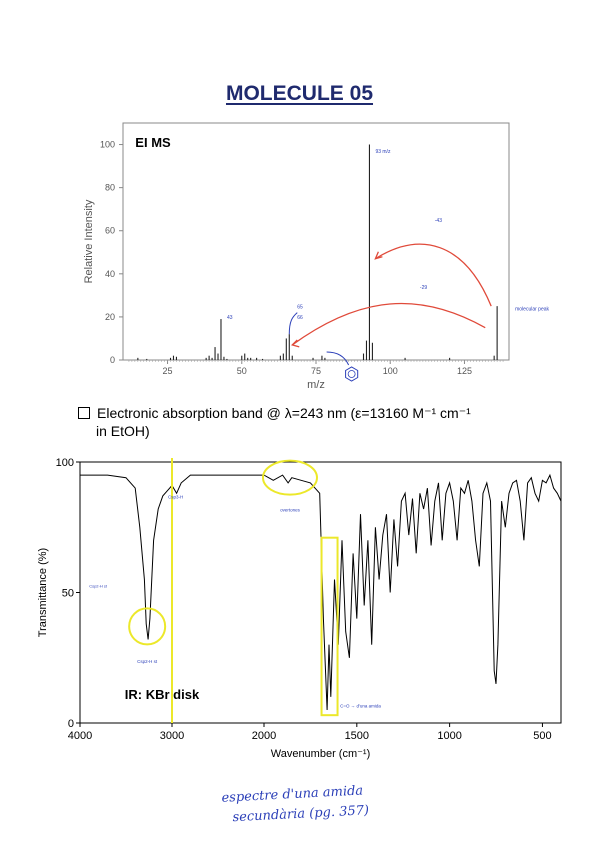  Describe the element at coordinates (329, 626) in the screenshot. I see `ir-highlight-carbonyl-box` at that location.